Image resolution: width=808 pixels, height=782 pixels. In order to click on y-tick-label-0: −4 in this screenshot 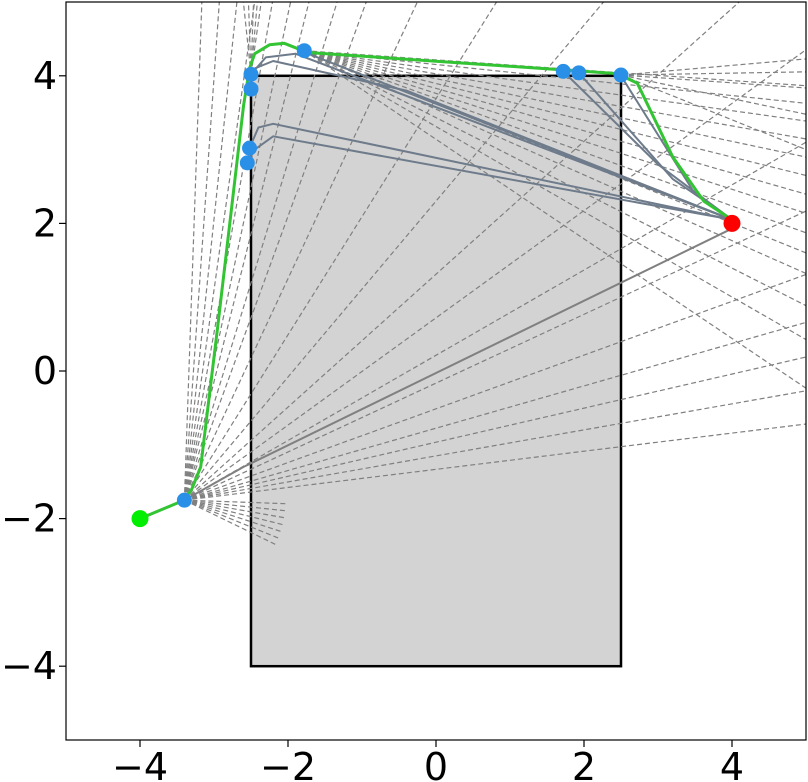, I will do `click(29, 666)`.